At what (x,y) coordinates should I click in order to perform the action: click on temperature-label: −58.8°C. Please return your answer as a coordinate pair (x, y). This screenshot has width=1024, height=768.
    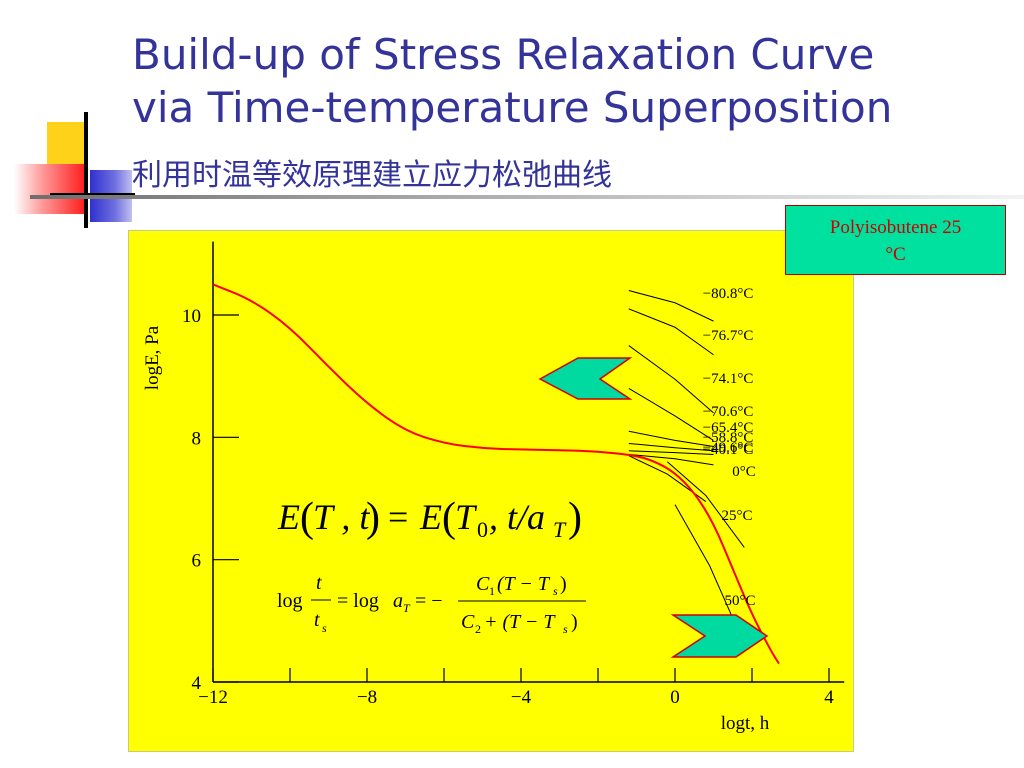
    Looking at the image, I should click on (728, 438).